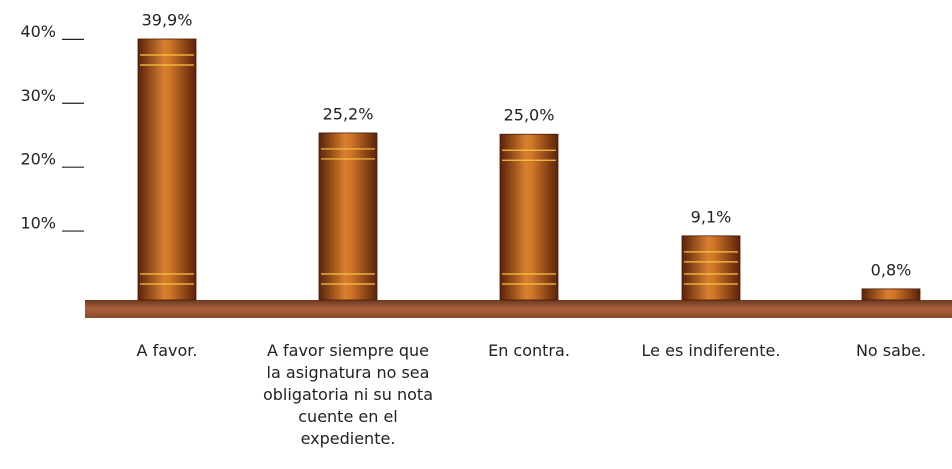 The image size is (952, 469). I want to click on x-tick-label: En contra., so click(529, 350).